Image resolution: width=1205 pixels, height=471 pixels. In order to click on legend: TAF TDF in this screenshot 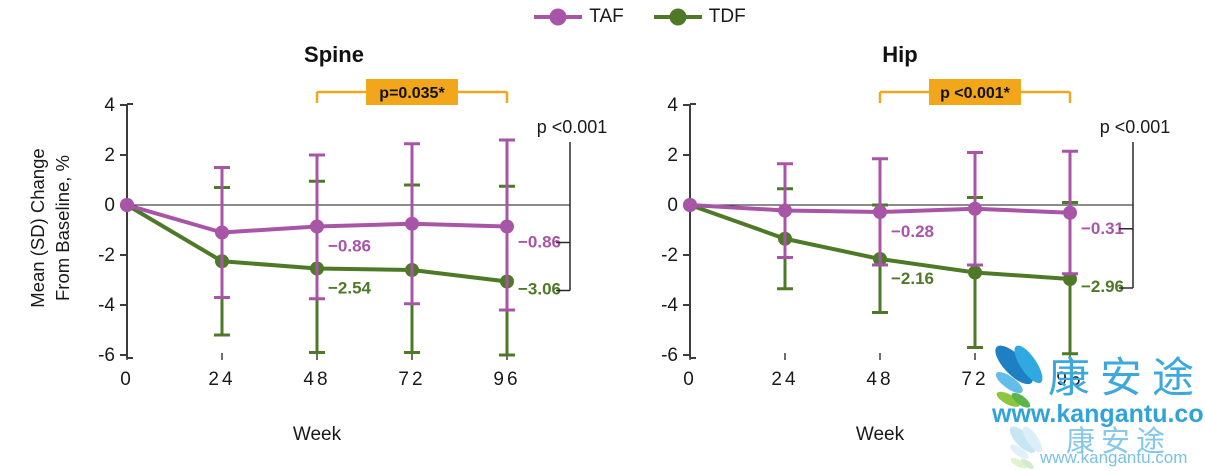, I will do `click(640, 17)`.